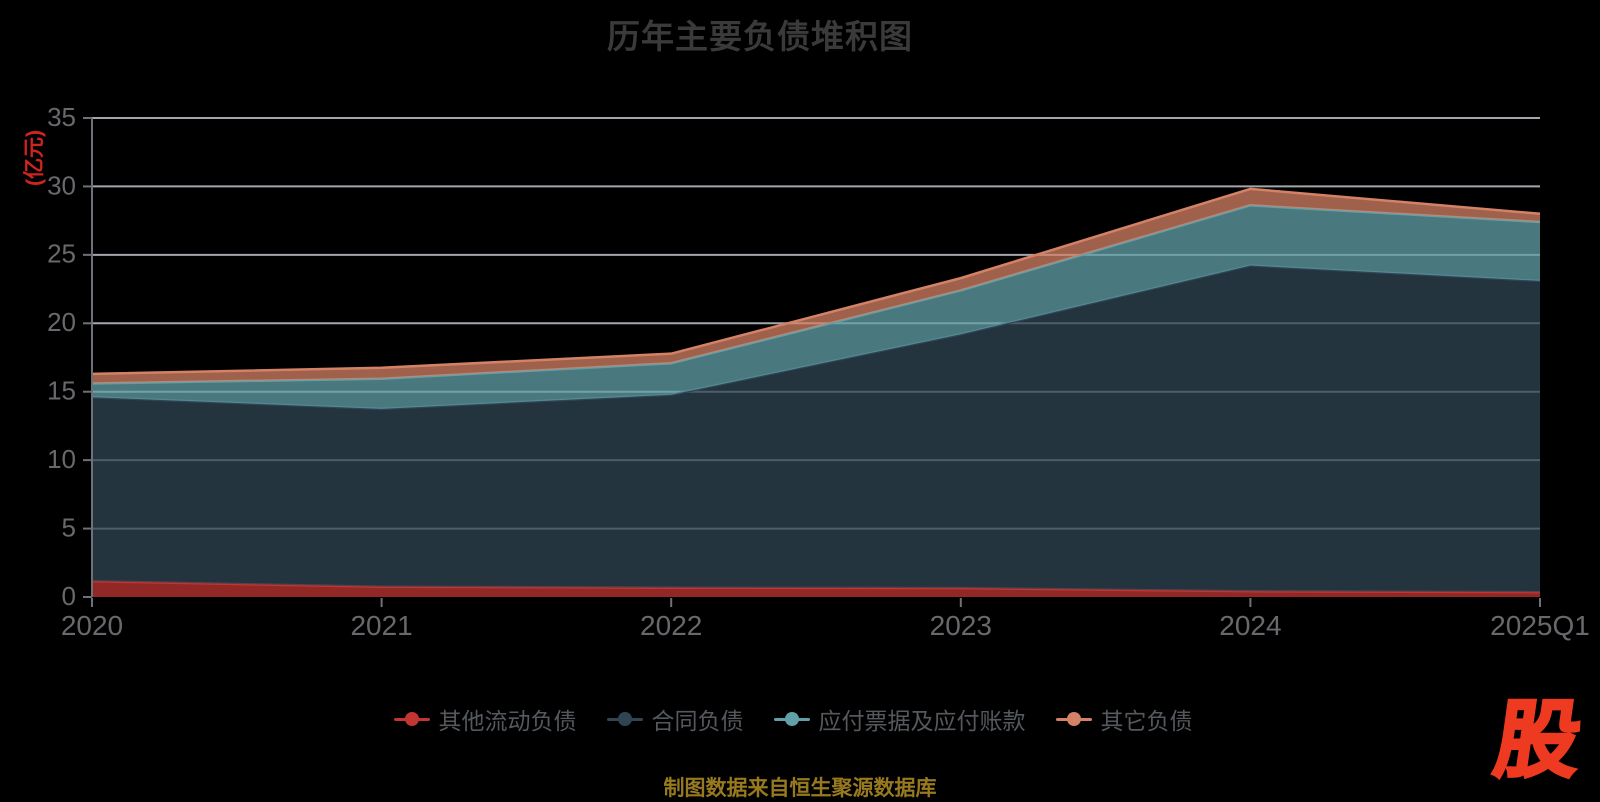 The image size is (1600, 802). I want to click on y-tick-label: 5, so click(69, 527).